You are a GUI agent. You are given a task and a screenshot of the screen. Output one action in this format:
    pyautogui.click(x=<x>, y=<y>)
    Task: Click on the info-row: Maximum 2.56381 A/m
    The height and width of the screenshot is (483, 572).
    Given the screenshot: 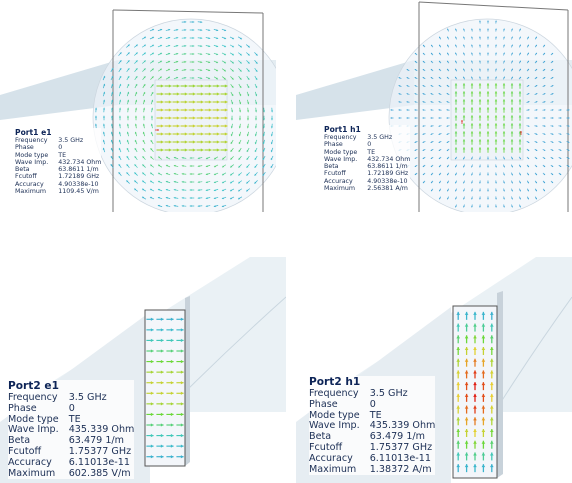 What is the action you would take?
    pyautogui.click(x=367, y=188)
    